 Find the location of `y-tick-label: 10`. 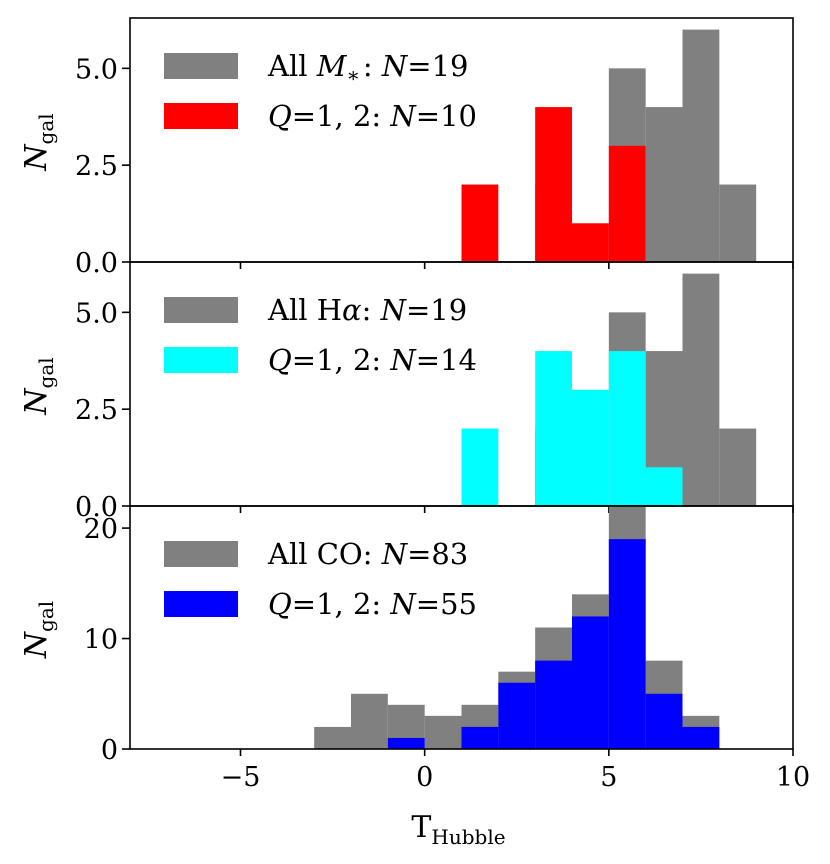

y-tick-label: 10 is located at coordinates (101, 640).